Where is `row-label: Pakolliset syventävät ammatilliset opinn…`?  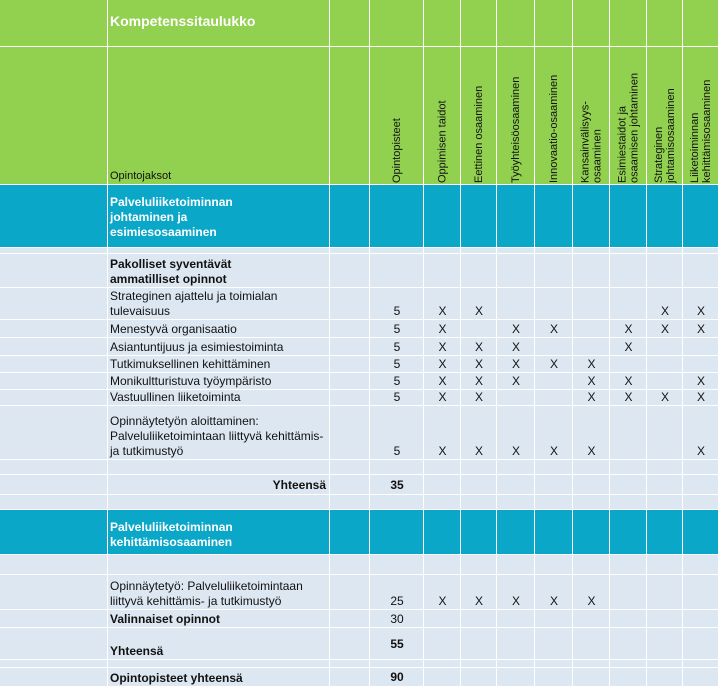
row-label: Pakolliset syventävät ammatilliset opinn… is located at coordinates (171, 271).